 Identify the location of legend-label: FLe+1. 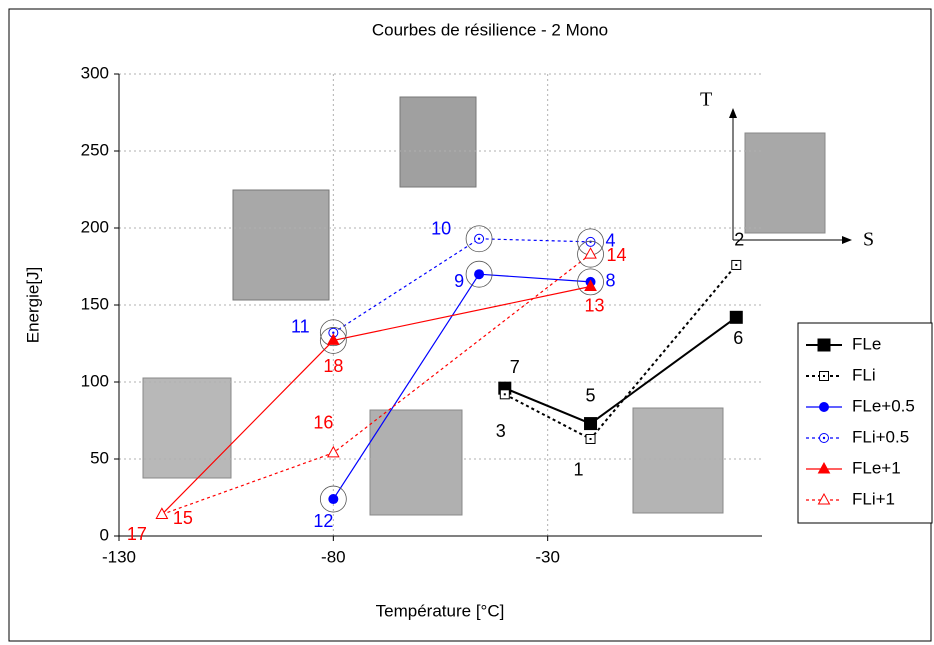
(876, 467).